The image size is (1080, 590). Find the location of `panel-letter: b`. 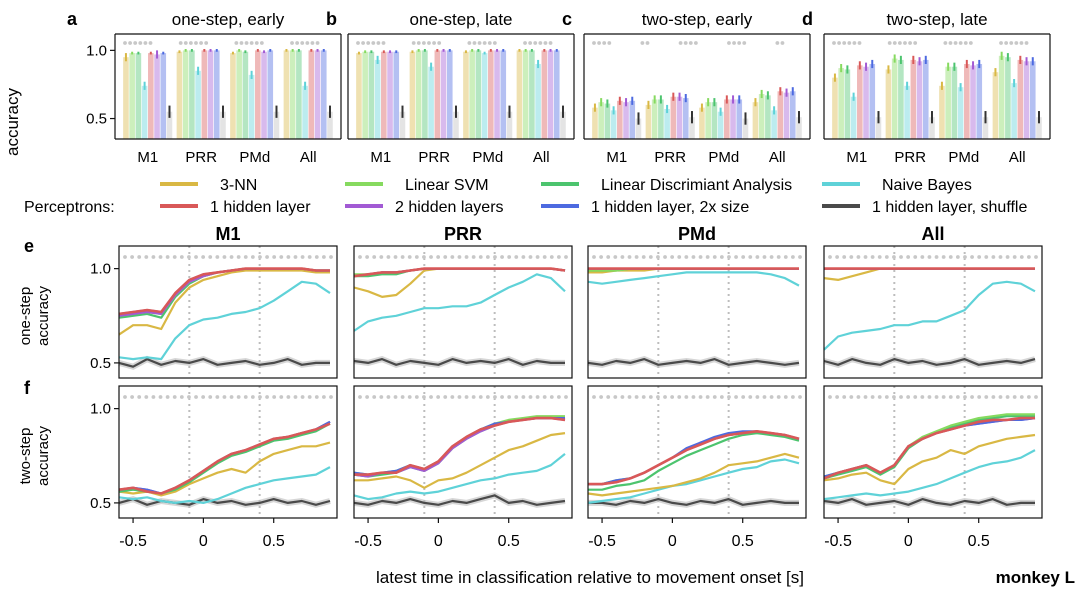

panel-letter: b is located at coordinates (331, 19).